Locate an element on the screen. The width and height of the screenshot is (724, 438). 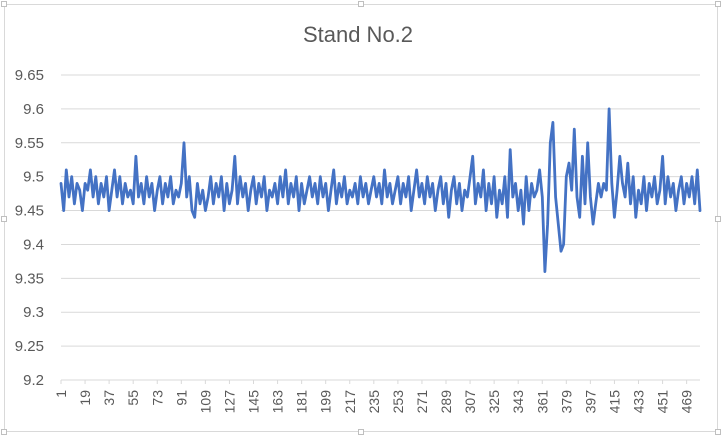
y-tick-label: 9.2 is located at coordinates (33, 380).